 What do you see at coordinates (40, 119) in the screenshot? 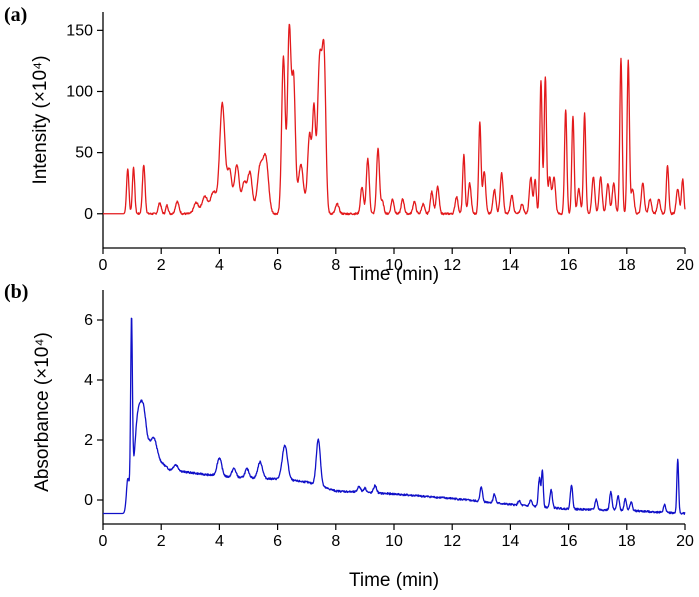
I see `panel-a-y-title: Intensity (×10⁴)` at bounding box center [40, 119].